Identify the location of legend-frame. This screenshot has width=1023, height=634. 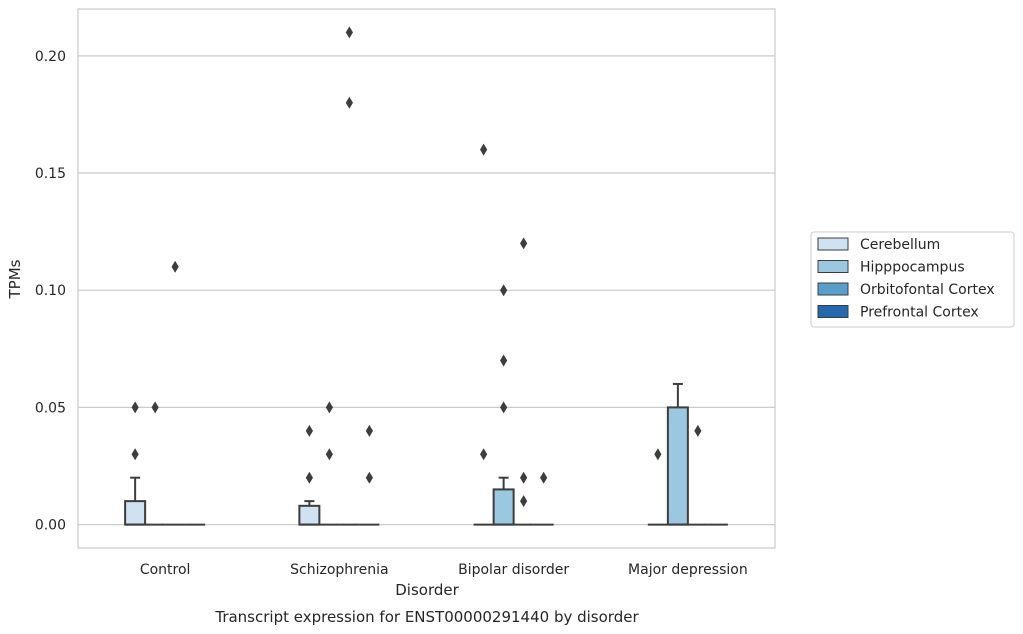
(912, 279).